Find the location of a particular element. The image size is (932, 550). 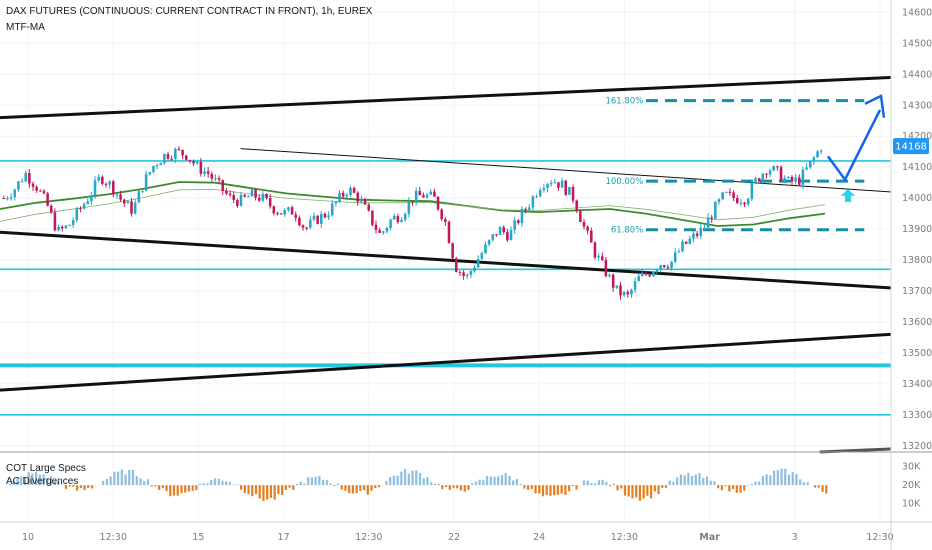

y-tick-label: 13200 is located at coordinates (917, 446).